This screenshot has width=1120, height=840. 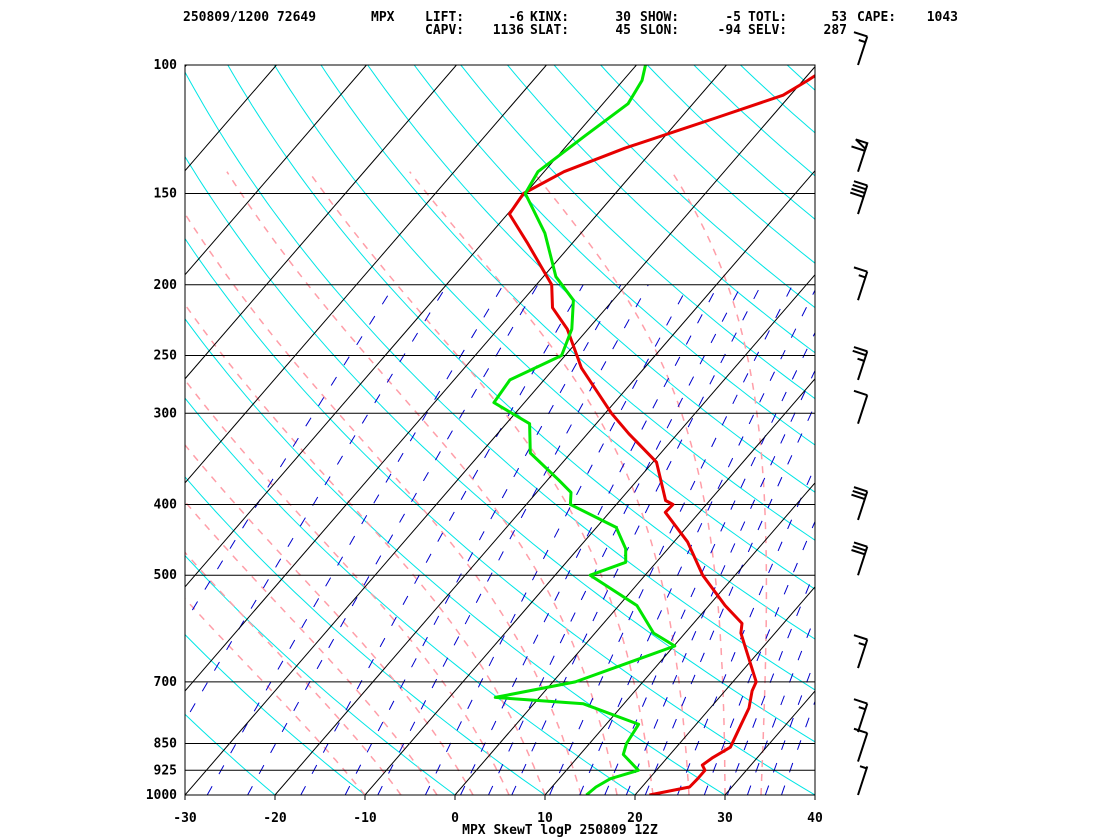 I want to click on pressure-tick-label: 925, so click(x=165, y=770).